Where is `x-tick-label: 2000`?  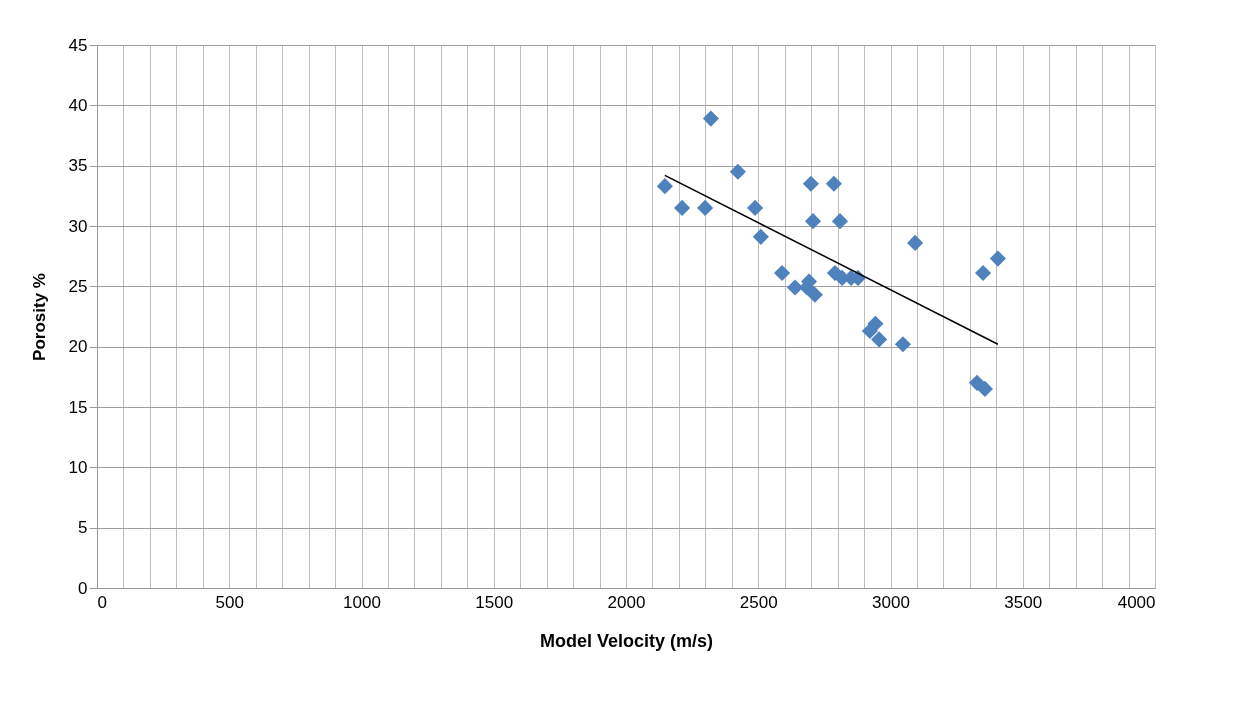 x-tick-label: 2000 is located at coordinates (626, 602).